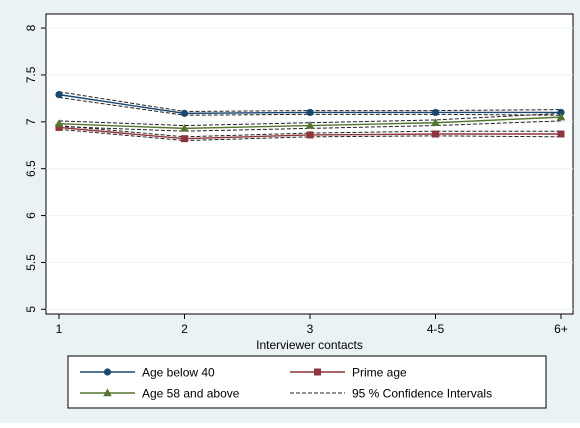 The image size is (580, 428). Describe the element at coordinates (31, 309) in the screenshot. I see `y-tick-label: 5` at that location.